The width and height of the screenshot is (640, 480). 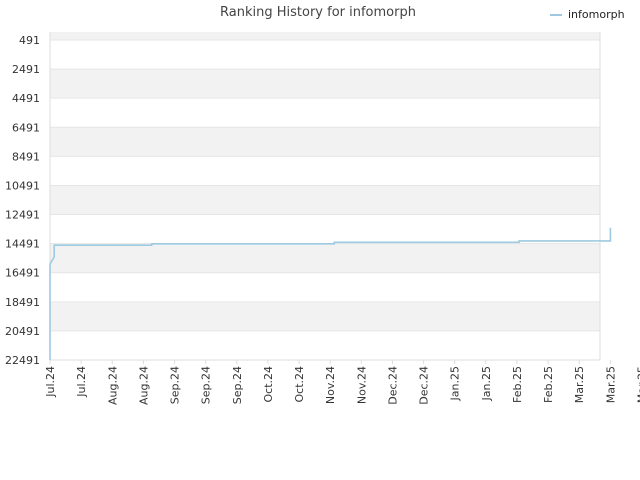 What do you see at coordinates (29, 40) in the screenshot?
I see `y-tick-label: 491` at bounding box center [29, 40].